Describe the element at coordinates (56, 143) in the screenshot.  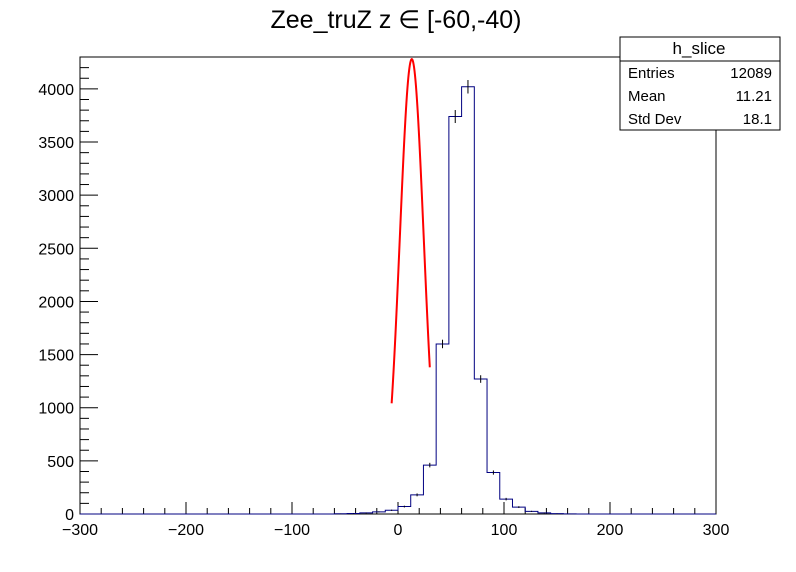
I see `y-tick-label: 3500` at that location.